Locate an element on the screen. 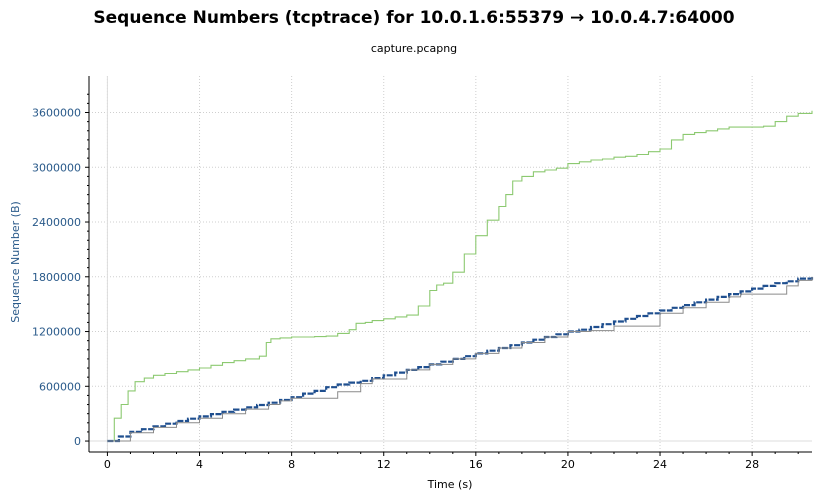 This screenshot has width=828, height=499. y-tick-label-6: 3600000 is located at coordinates (56, 113).